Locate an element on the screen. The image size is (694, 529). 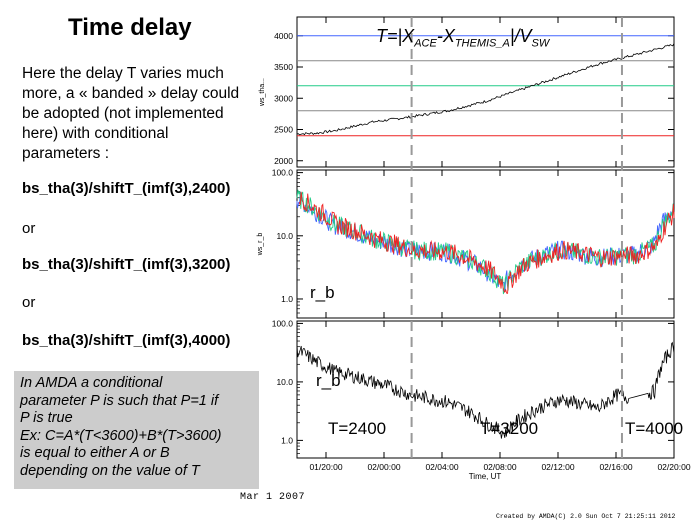
x-tick-label: 02/16:00 is located at coordinates (615, 467).